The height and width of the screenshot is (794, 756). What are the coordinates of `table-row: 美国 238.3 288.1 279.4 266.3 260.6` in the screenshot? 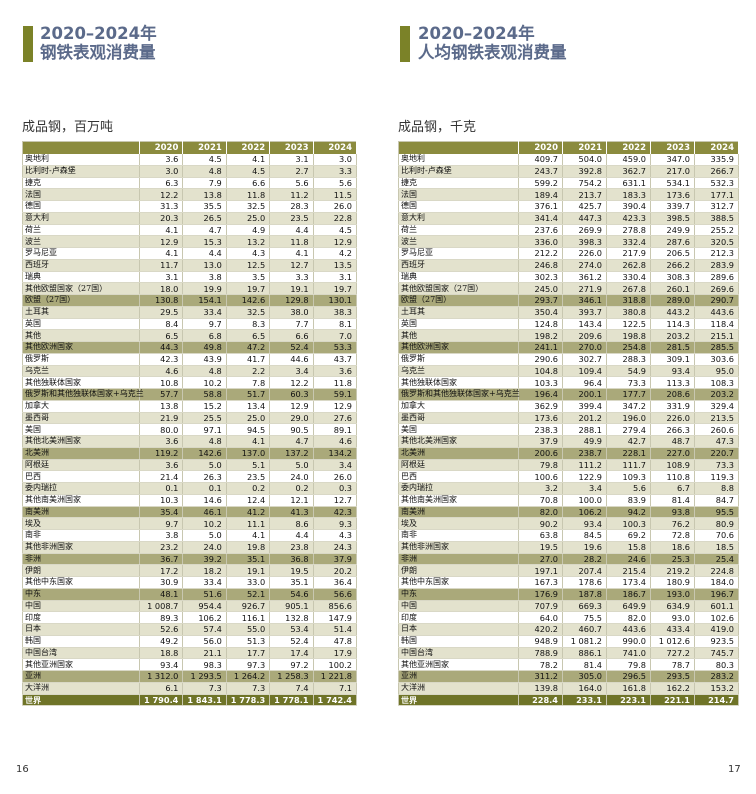 It's located at (568, 429).